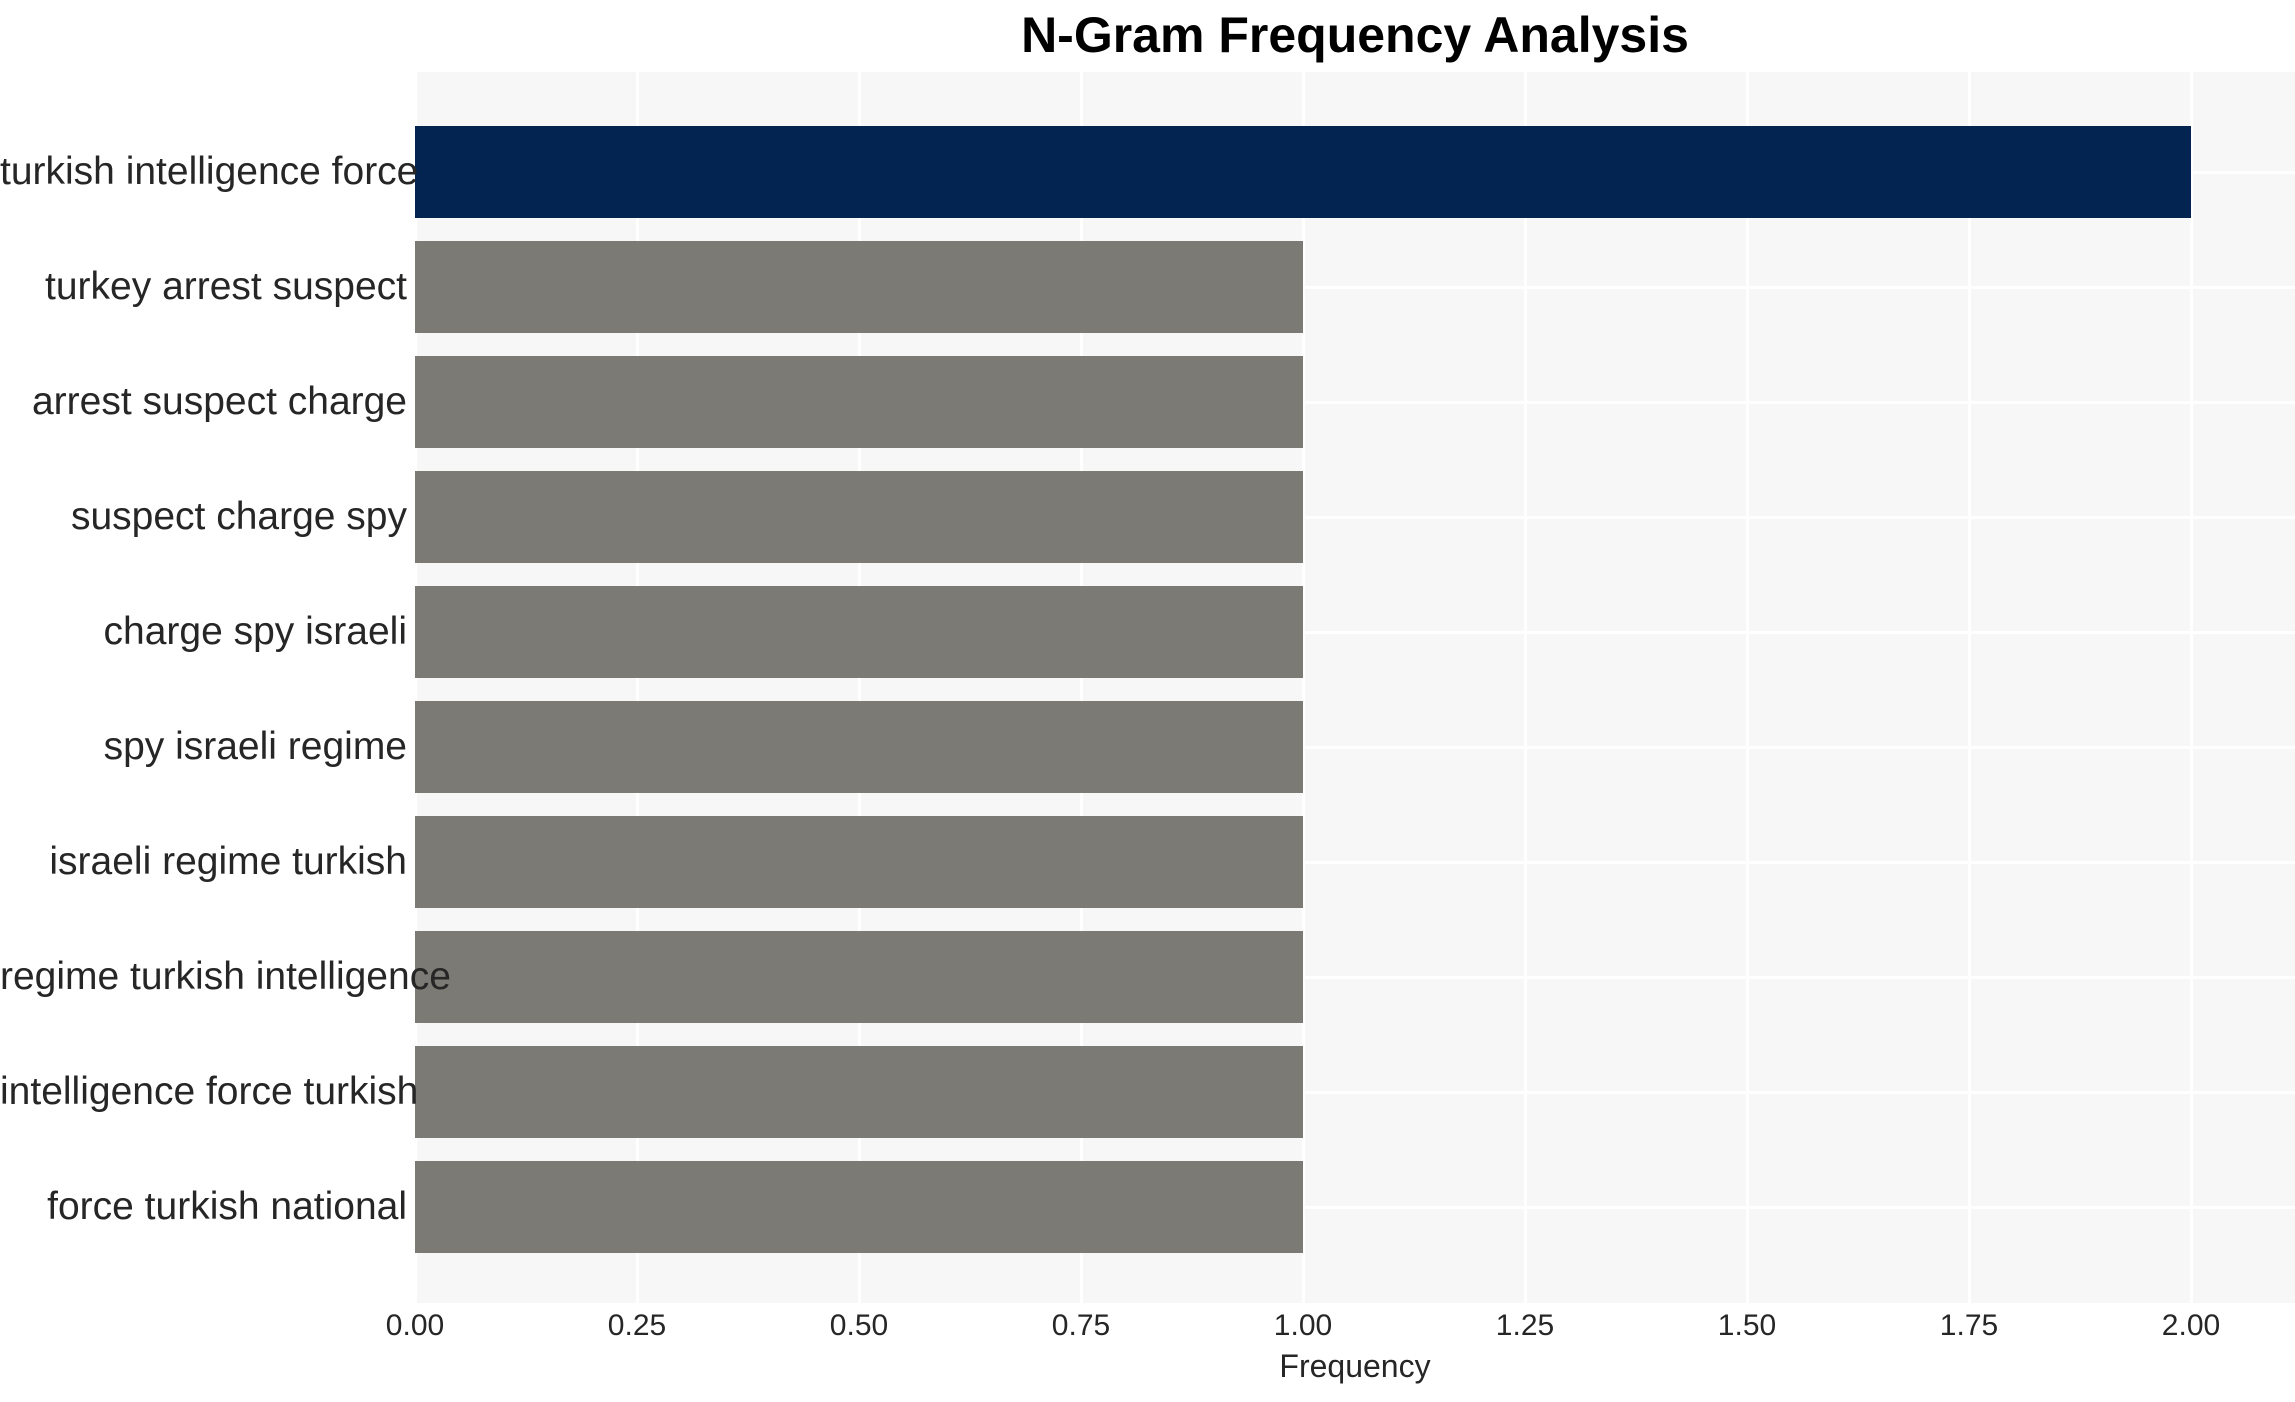 This screenshot has width=2295, height=1402. What do you see at coordinates (225, 976) in the screenshot?
I see `y-axis-label: regime turkish intelligence` at bounding box center [225, 976].